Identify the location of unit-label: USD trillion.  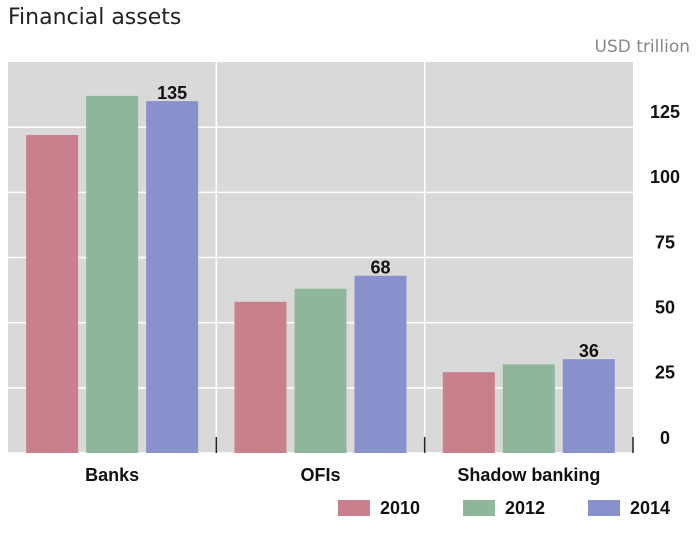
(642, 47).